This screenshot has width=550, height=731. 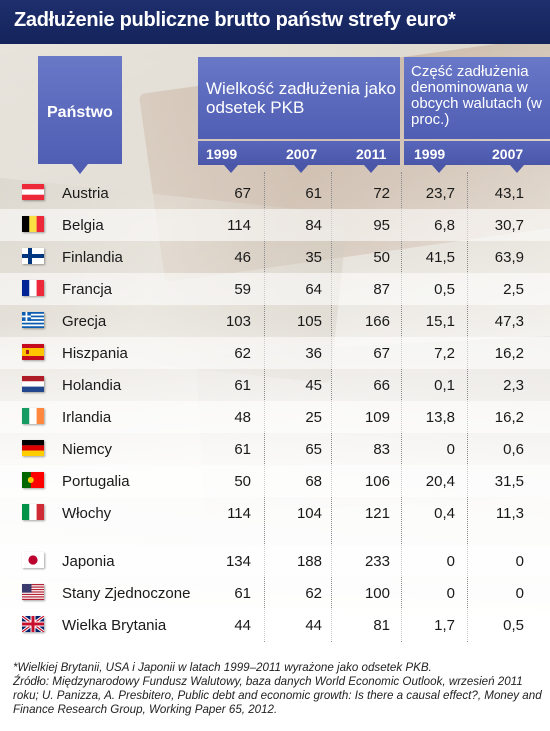 I want to click on cell-debt-2007: 84, so click(x=313, y=225).